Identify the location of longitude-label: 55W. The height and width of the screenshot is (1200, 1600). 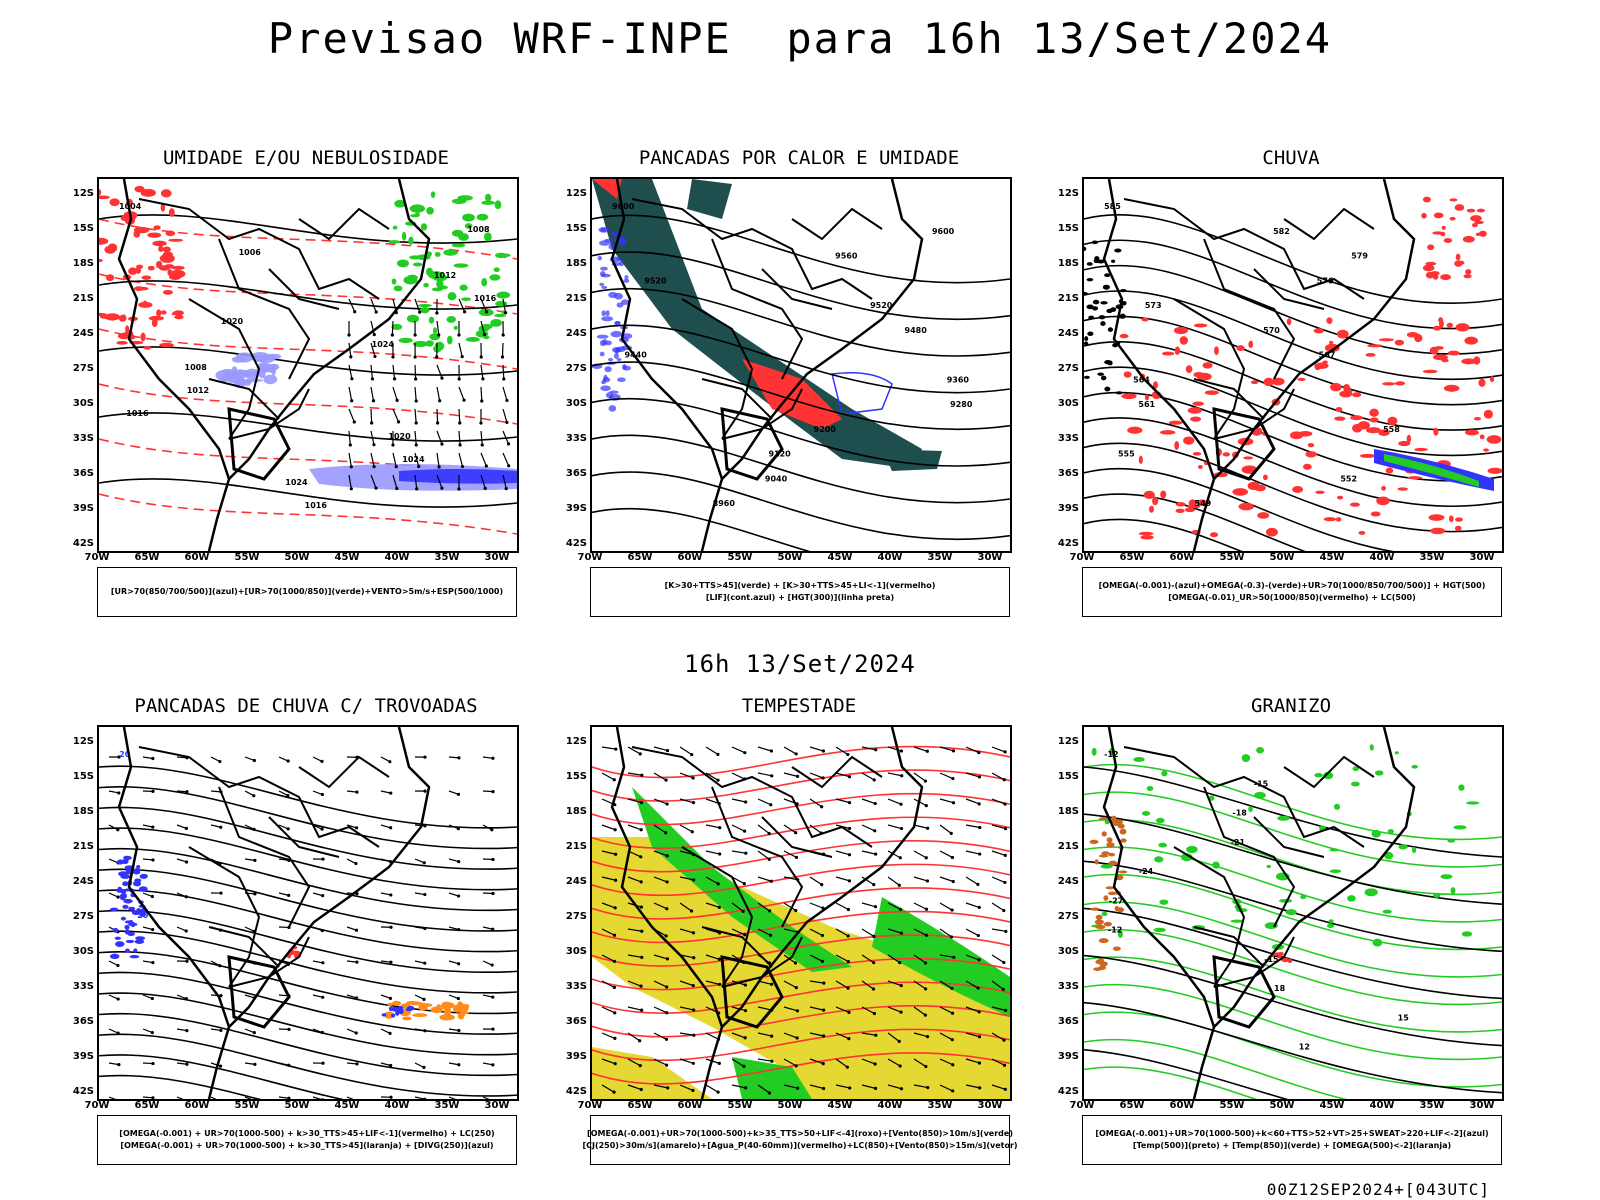
(740, 557).